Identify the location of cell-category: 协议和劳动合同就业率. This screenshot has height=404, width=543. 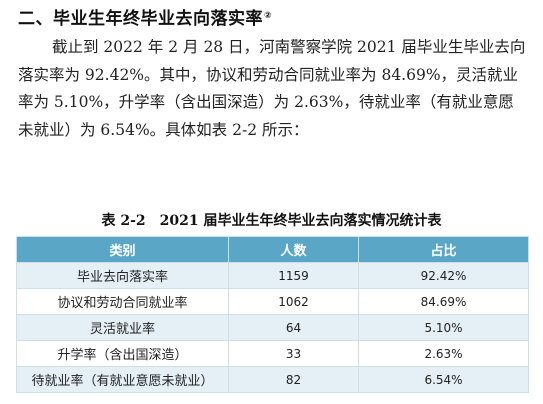
(122, 301).